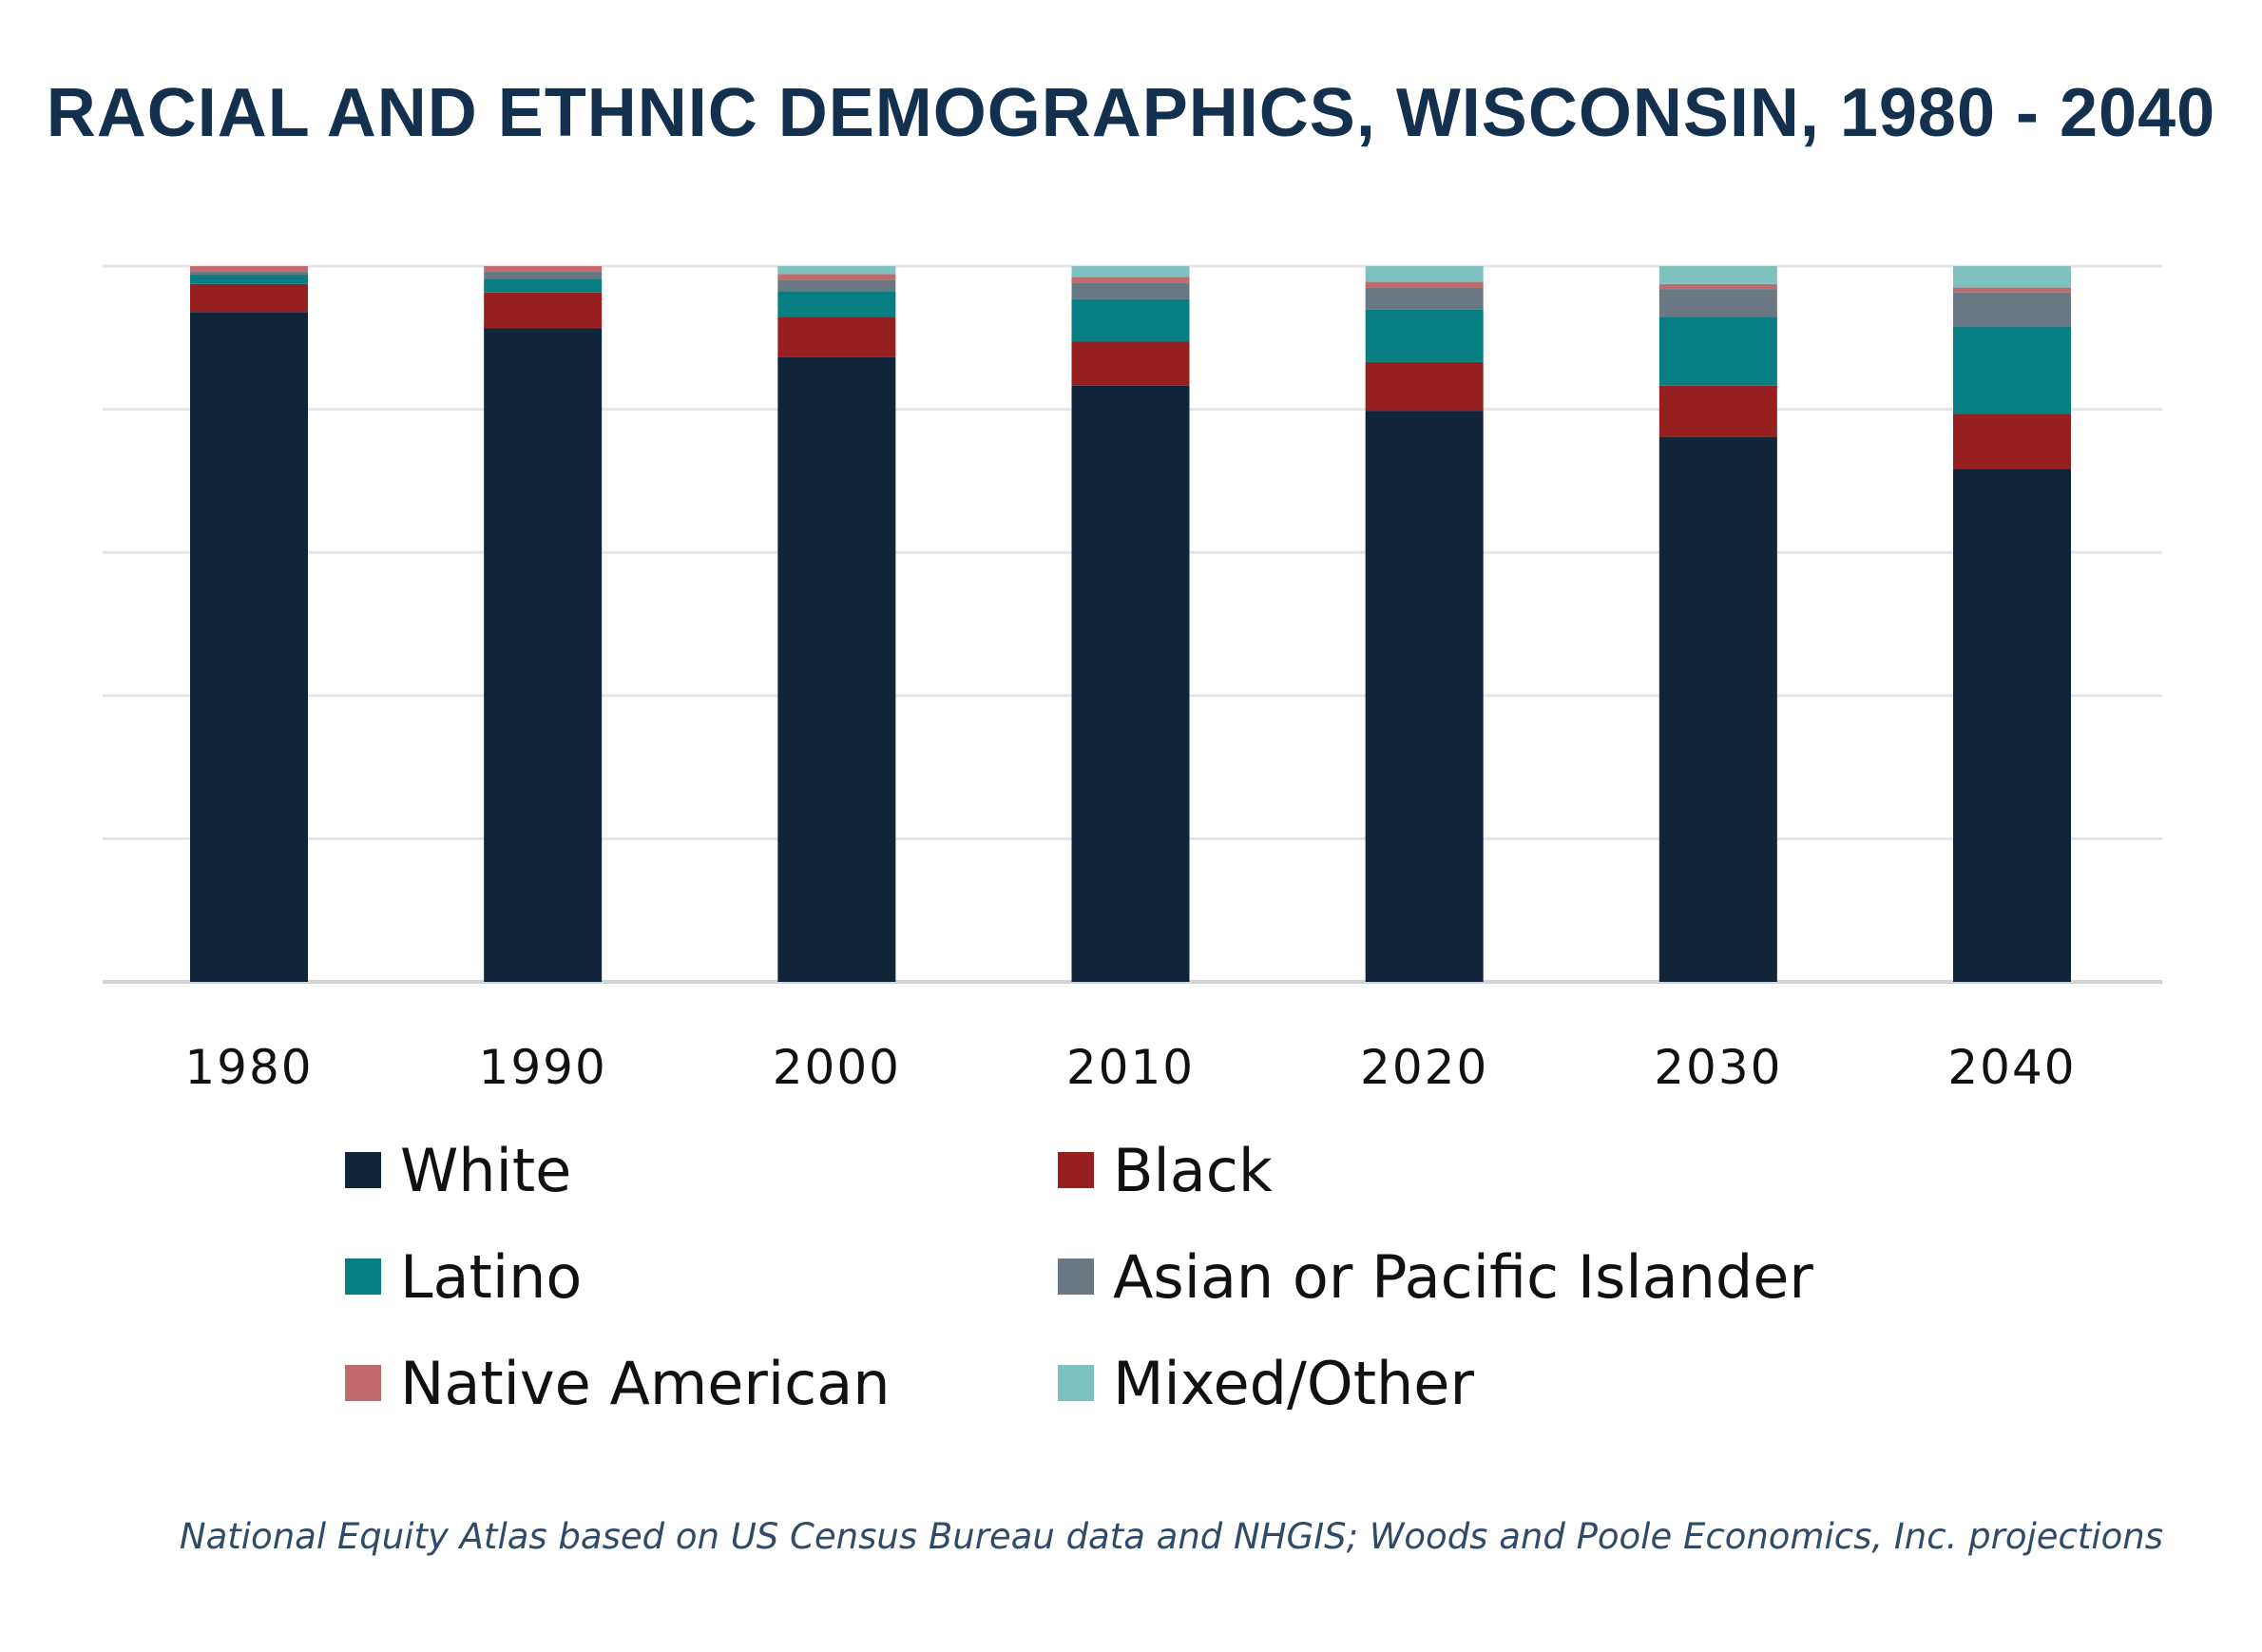 The width and height of the screenshot is (2262, 1652). I want to click on bar-segment-latino-2040, so click(2012, 370).